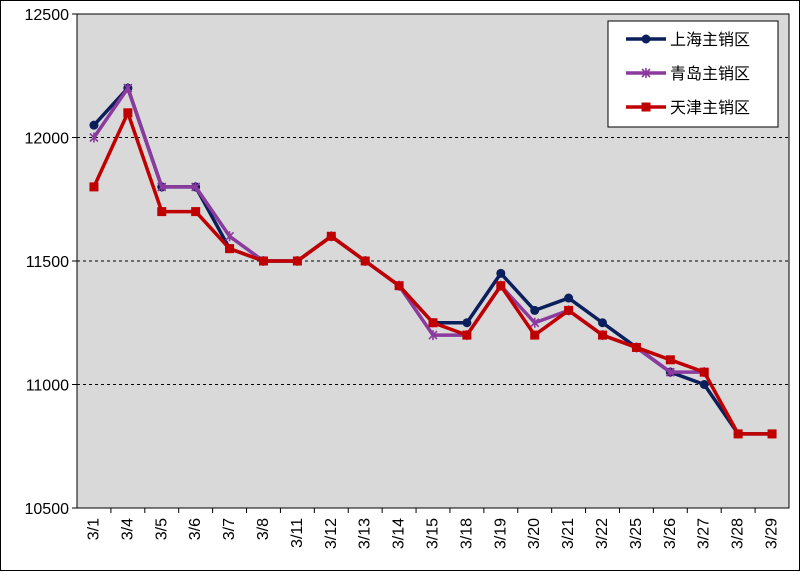  What do you see at coordinates (47, 262) in the screenshot?
I see `y-tick-label: 11500` at bounding box center [47, 262].